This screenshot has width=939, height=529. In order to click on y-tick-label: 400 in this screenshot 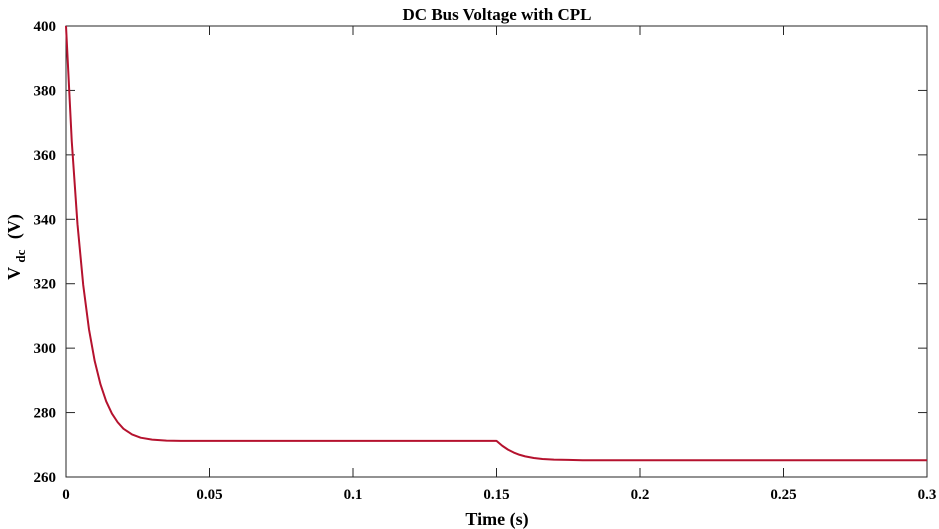, I will do `click(45, 27)`.